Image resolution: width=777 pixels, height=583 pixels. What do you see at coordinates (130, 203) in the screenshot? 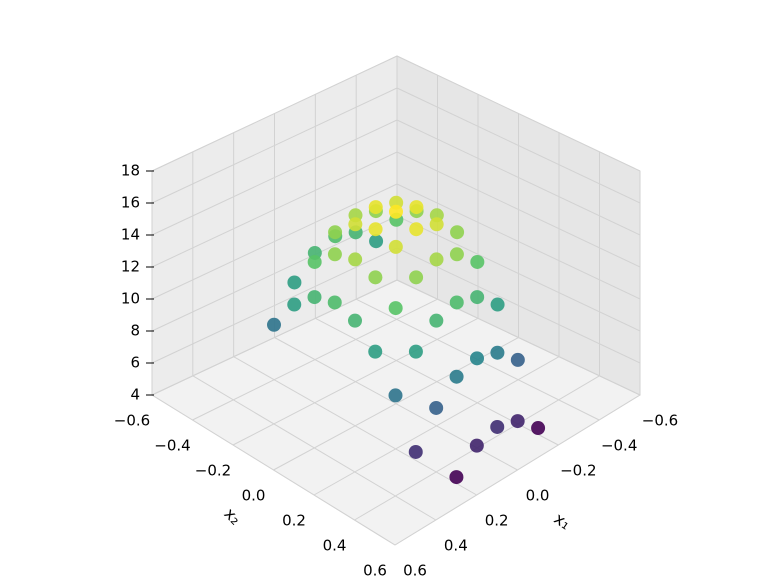
I see `z-tick-label: 16` at bounding box center [130, 203].